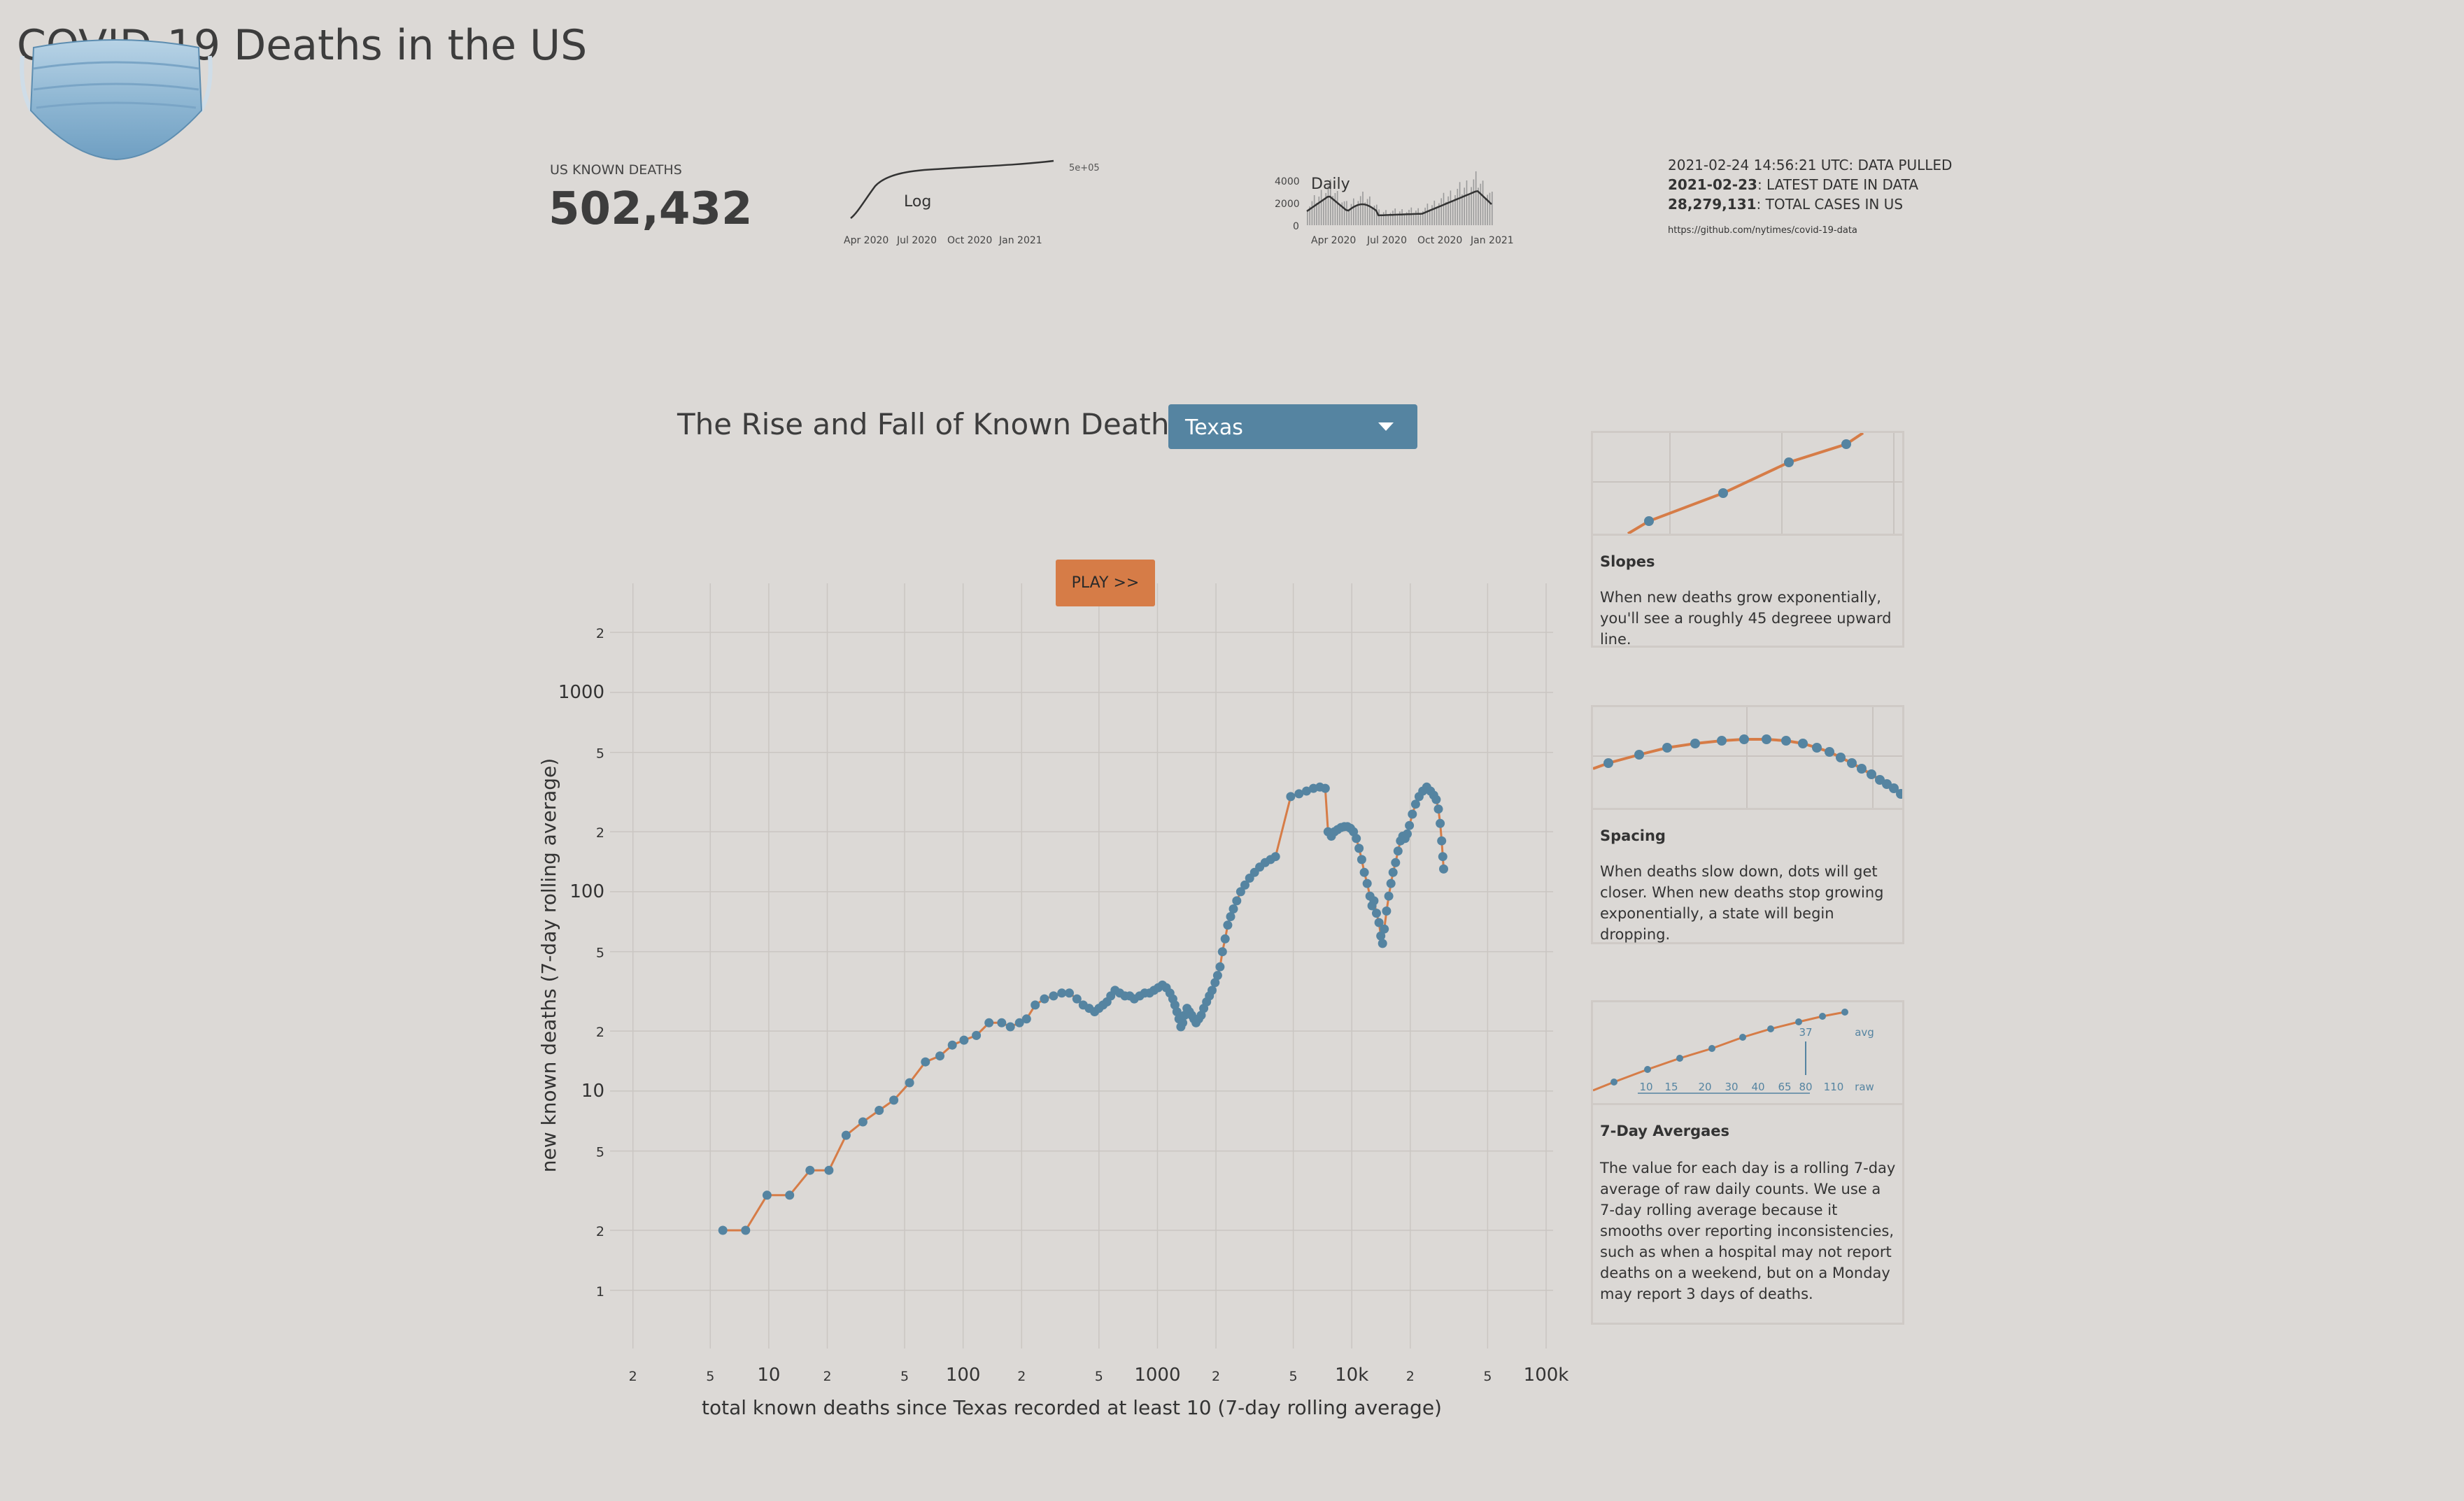 Image resolution: width=2464 pixels, height=1501 pixels. Describe the element at coordinates (1099, 1376) in the screenshot. I see `x-tick-label: 5` at that location.